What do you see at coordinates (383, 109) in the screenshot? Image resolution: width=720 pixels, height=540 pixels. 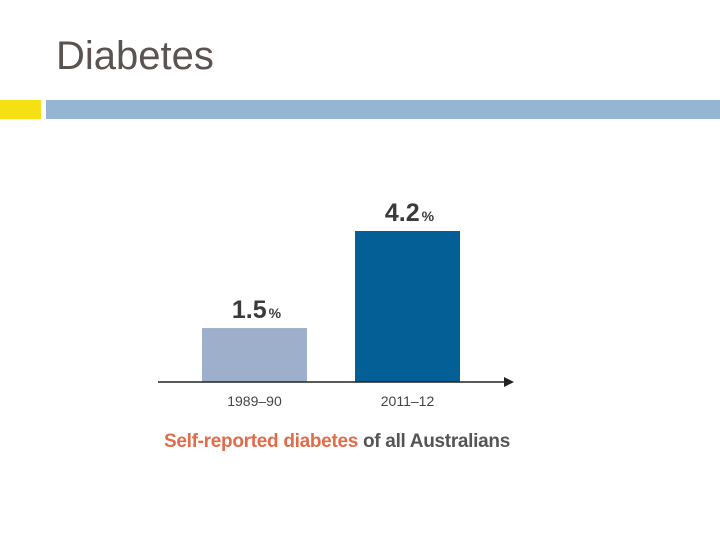 I see `title-underline-bar` at bounding box center [383, 109].